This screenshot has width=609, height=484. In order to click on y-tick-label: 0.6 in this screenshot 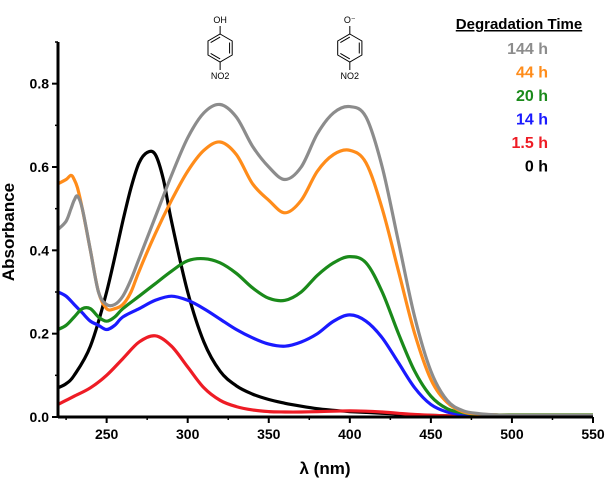, I will do `click(40, 167)`.